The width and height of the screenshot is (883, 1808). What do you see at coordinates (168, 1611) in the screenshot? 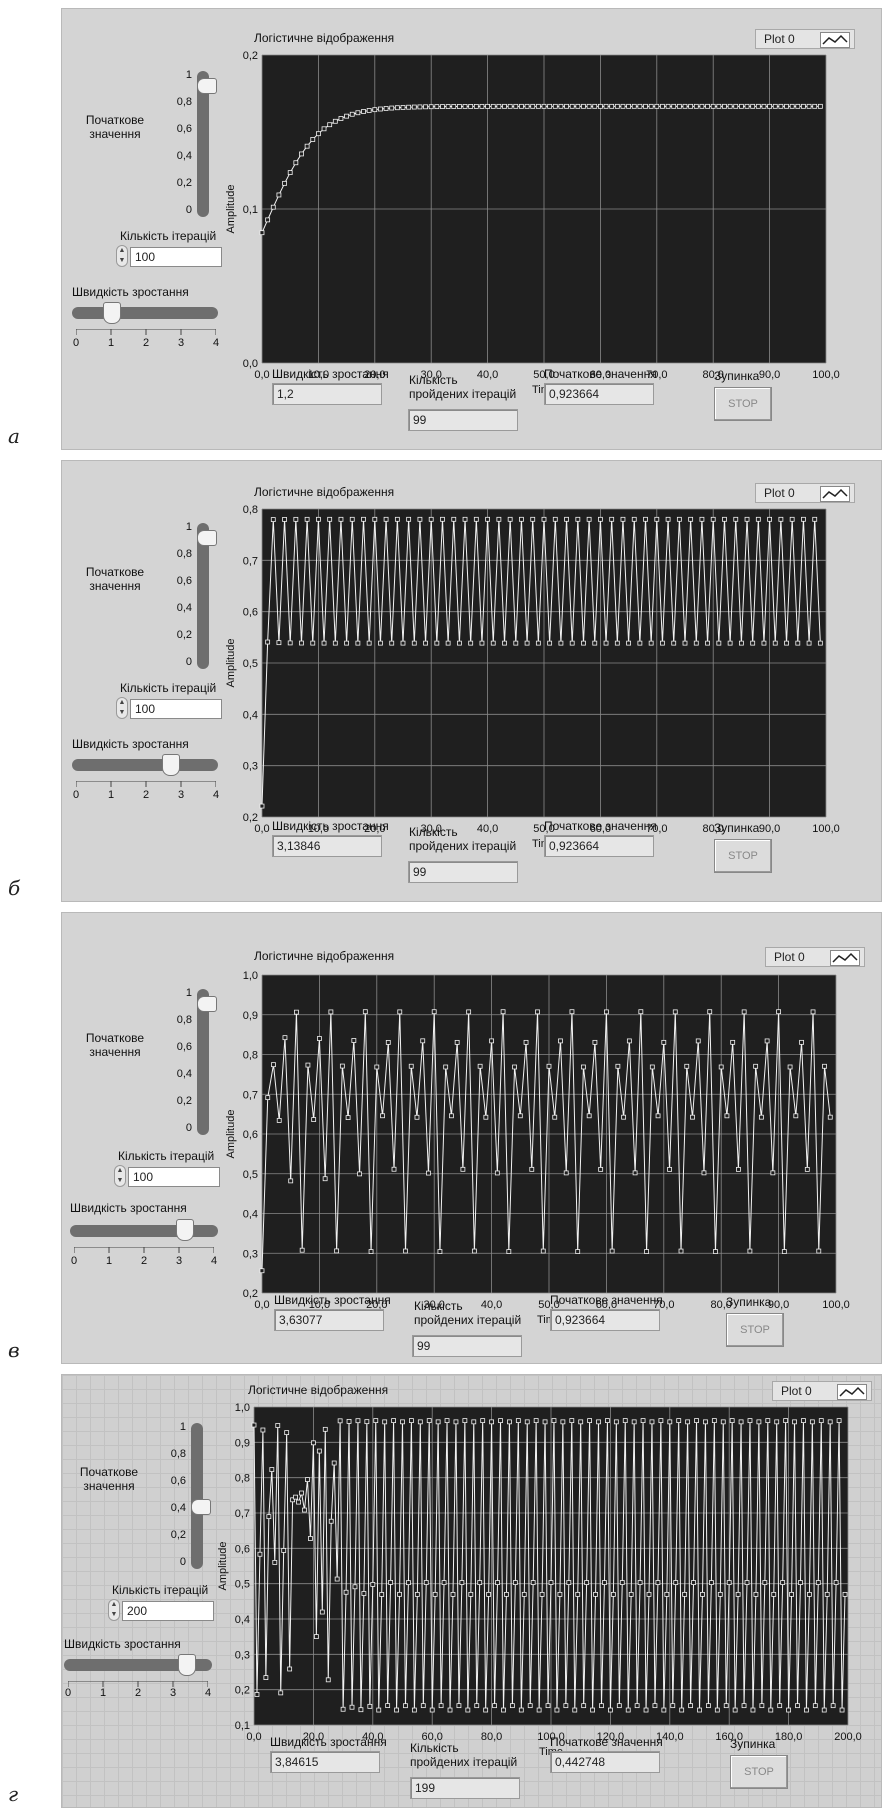
I see `iterations-input: 200` at bounding box center [168, 1611].